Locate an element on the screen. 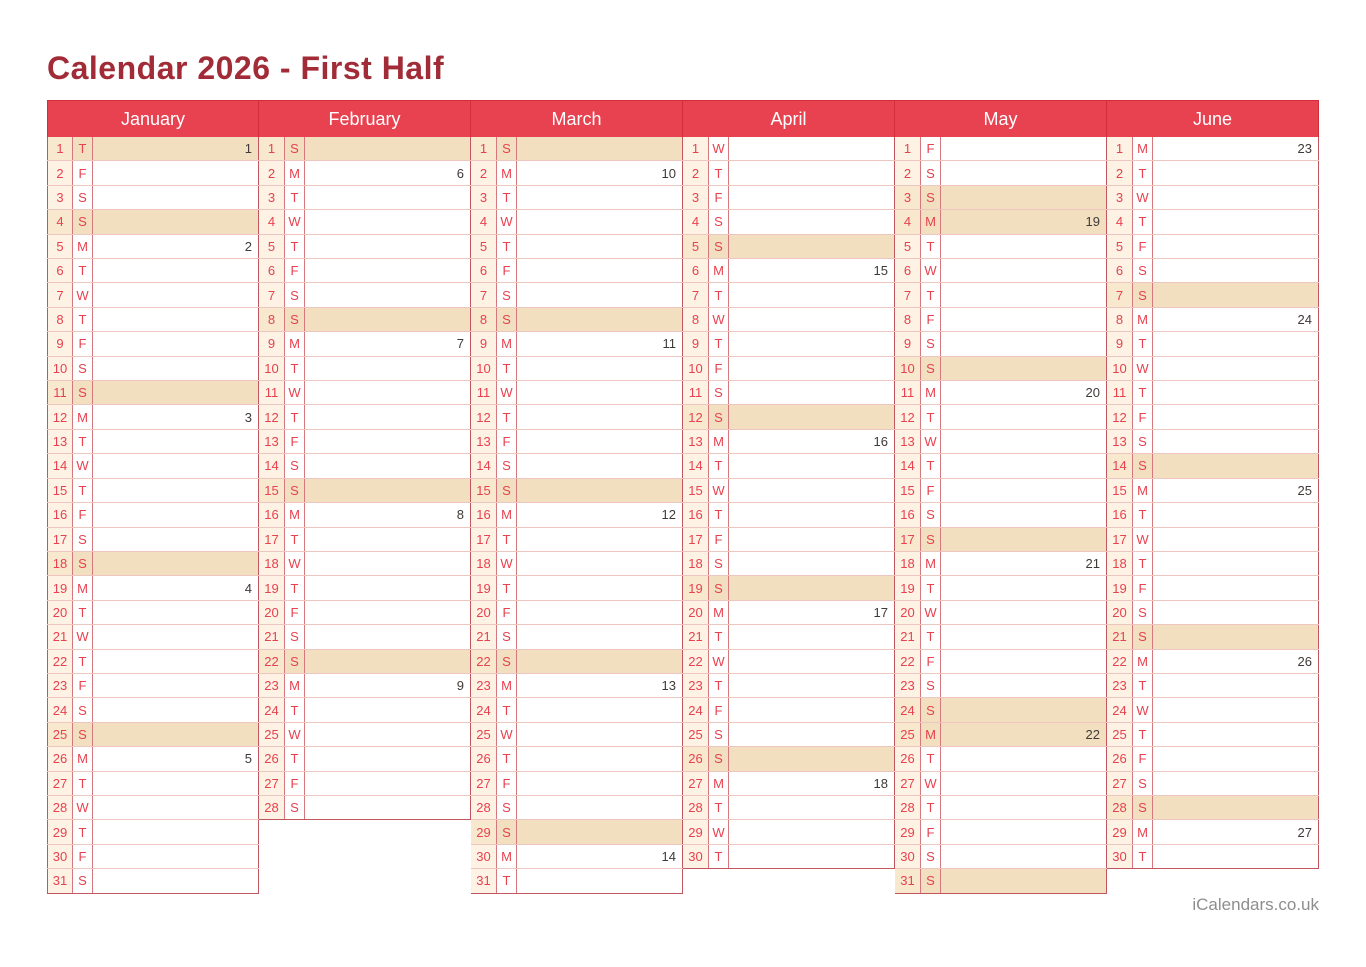 Image resolution: width=1366 pixels, height=967 pixels. notes-cell: 6 is located at coordinates (388, 173).